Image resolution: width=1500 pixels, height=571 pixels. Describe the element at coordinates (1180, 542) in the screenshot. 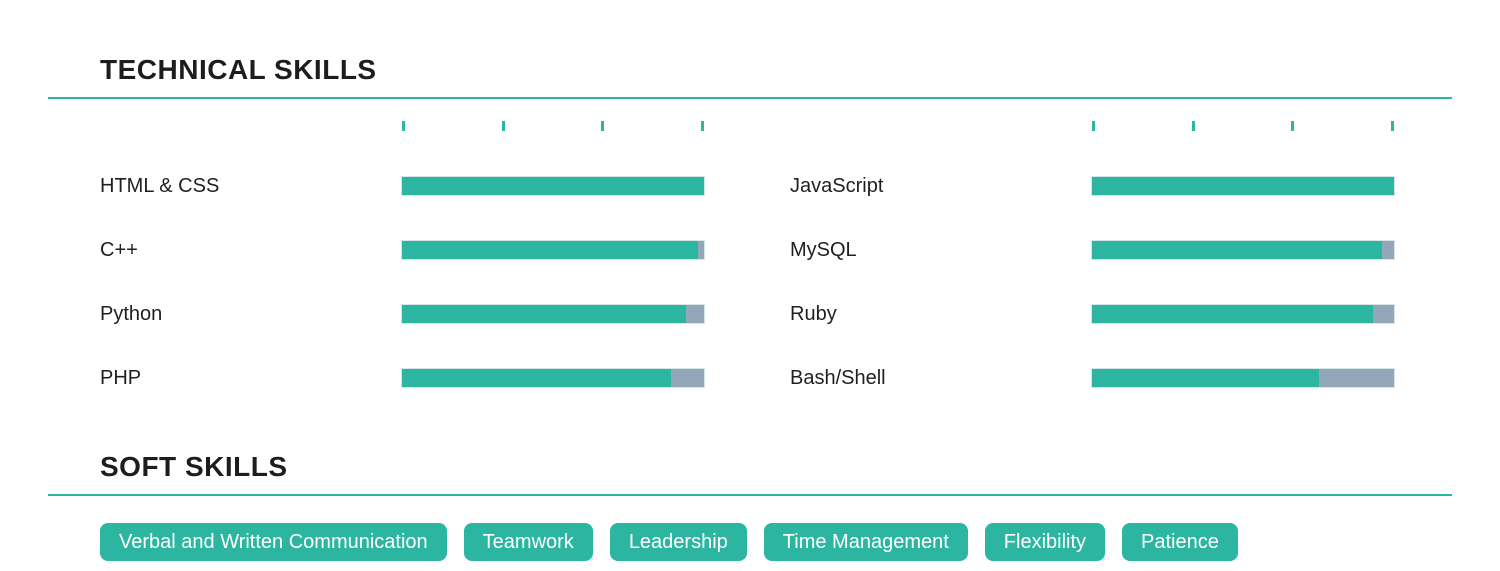

I see `soft-skill-pill: Patience` at that location.